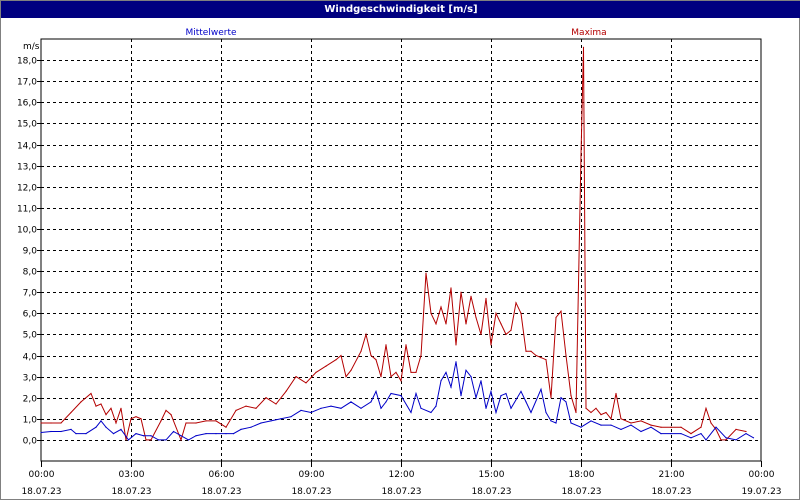 This screenshot has width=800, height=501. Describe the element at coordinates (210, 33) in the screenshot. I see `legend-mittelwerte: Mittelwerte` at that location.